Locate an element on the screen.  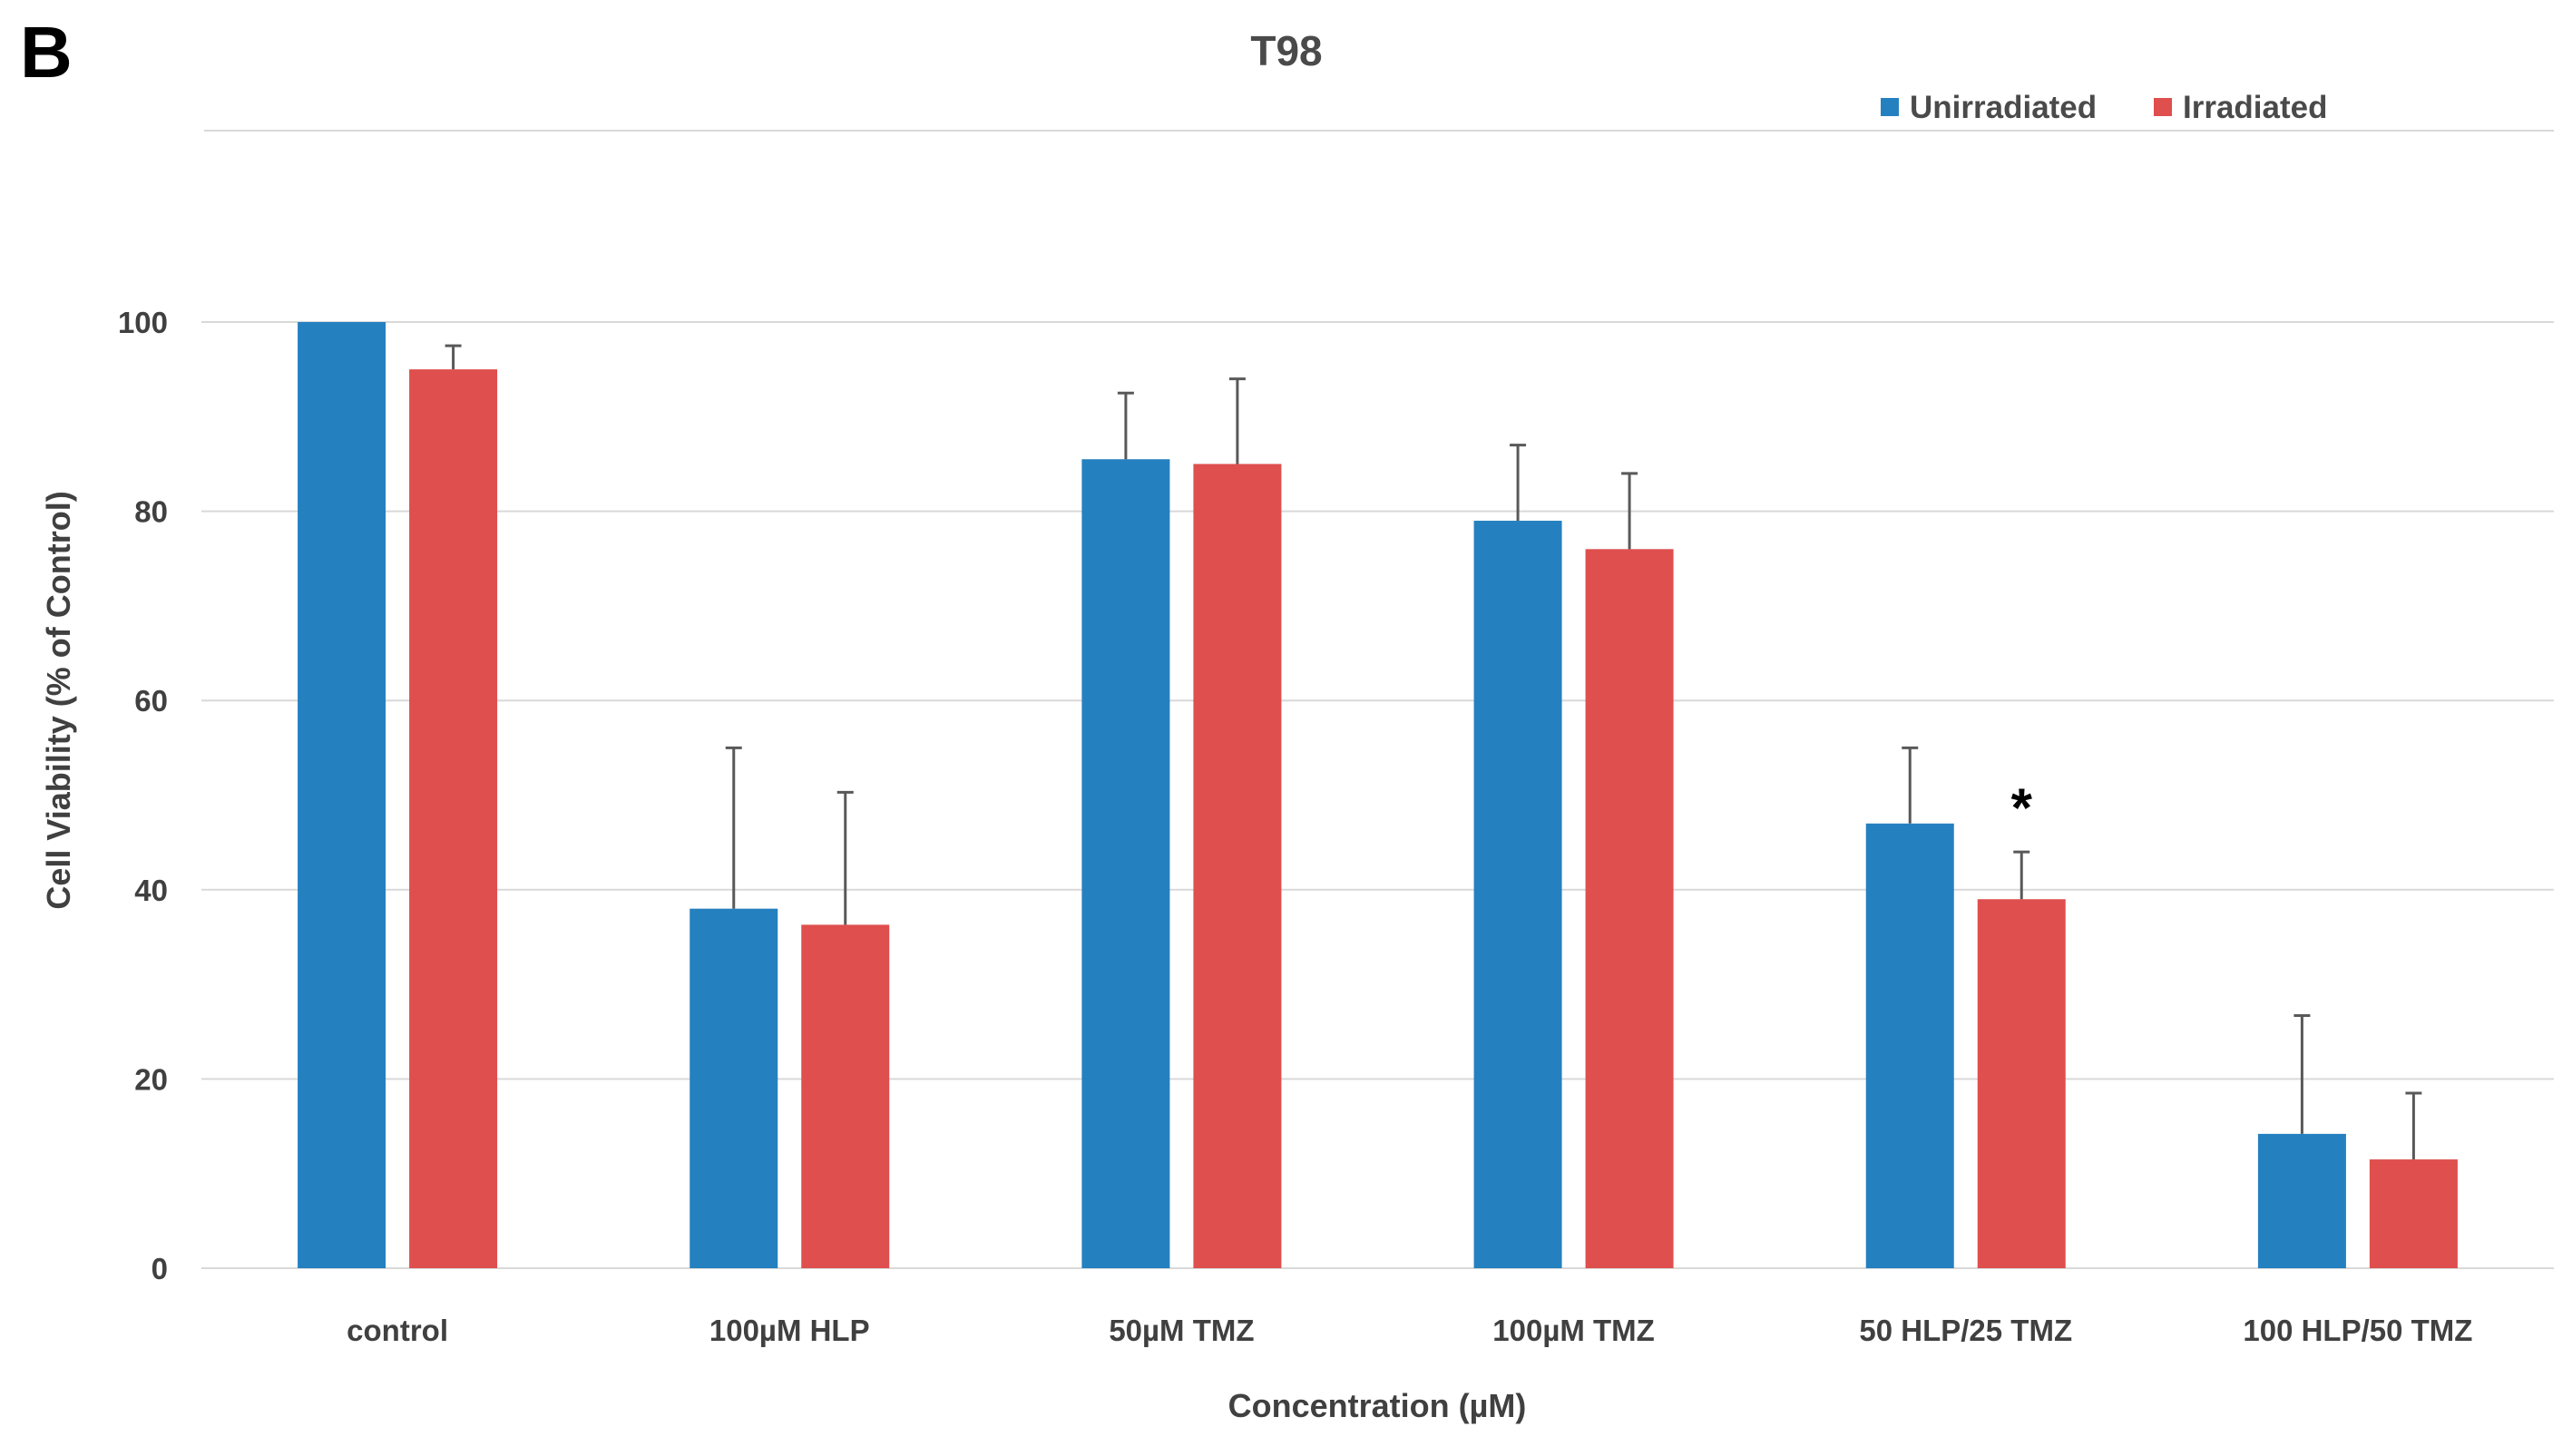
x-category-label-1: 100µM HLP is located at coordinates (789, 1331).